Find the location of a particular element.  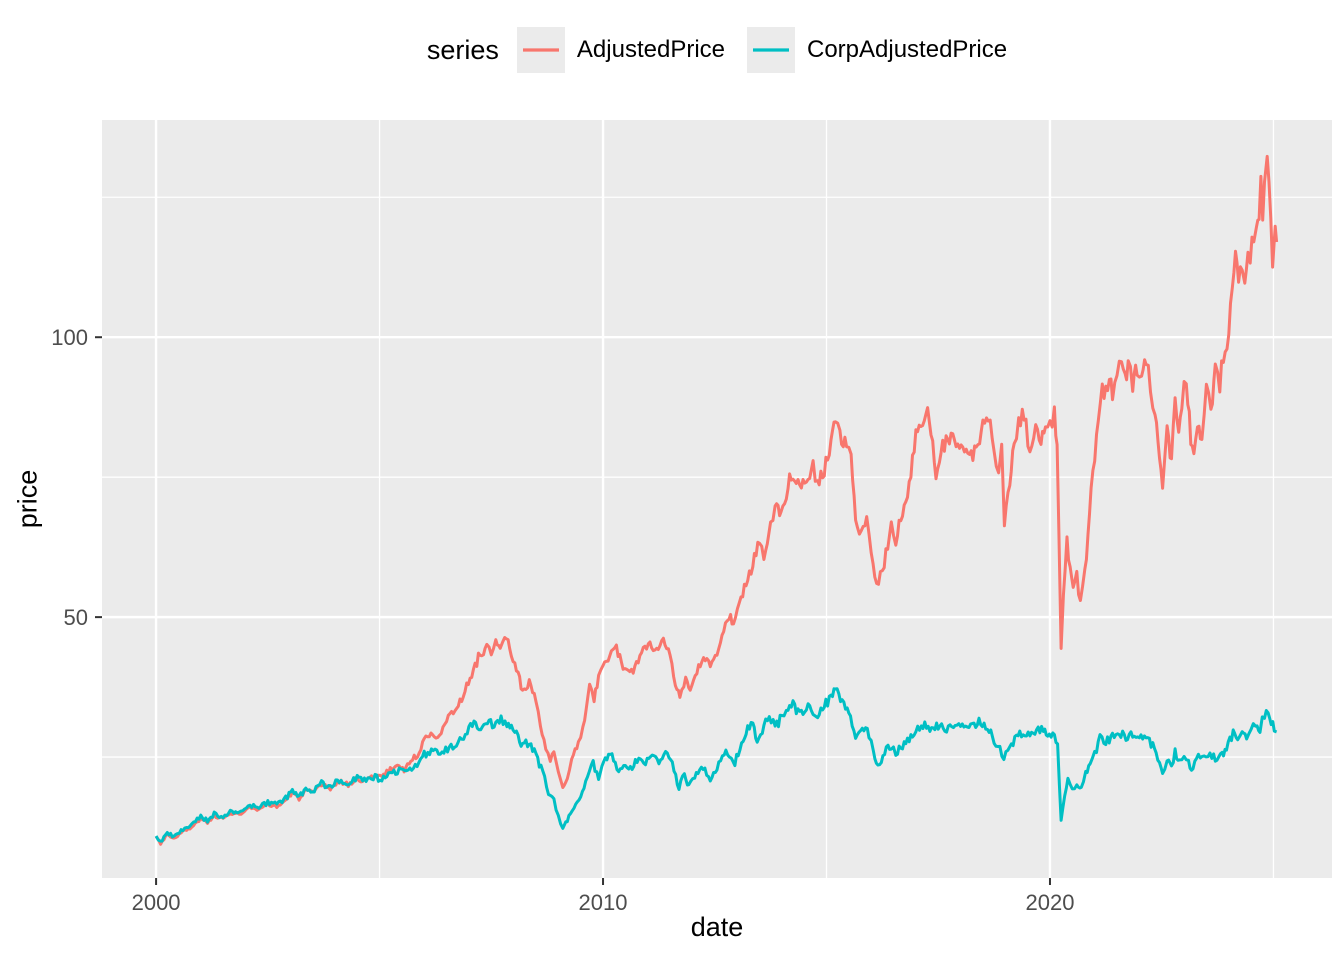

series-line-corpadjustedprice is located at coordinates (716, 765).